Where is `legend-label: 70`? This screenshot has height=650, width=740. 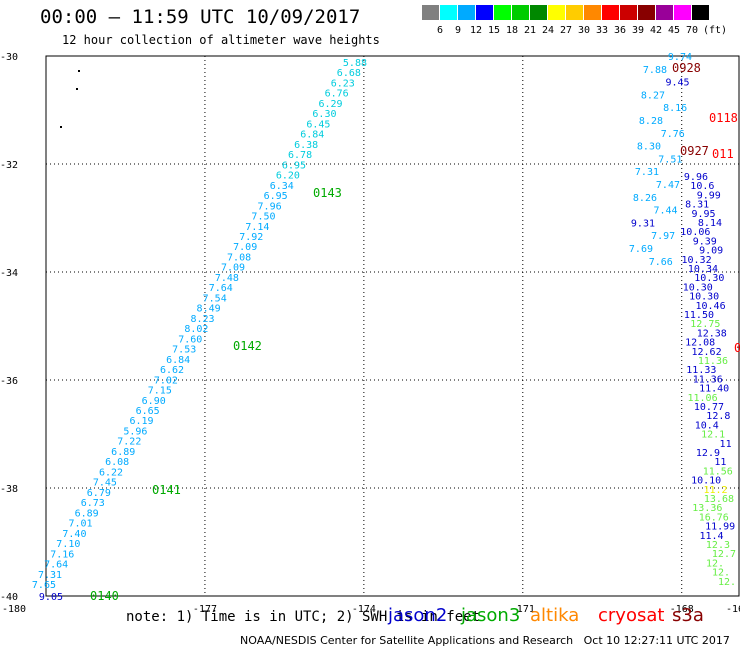
legend-label: 70 is located at coordinates (692, 30).